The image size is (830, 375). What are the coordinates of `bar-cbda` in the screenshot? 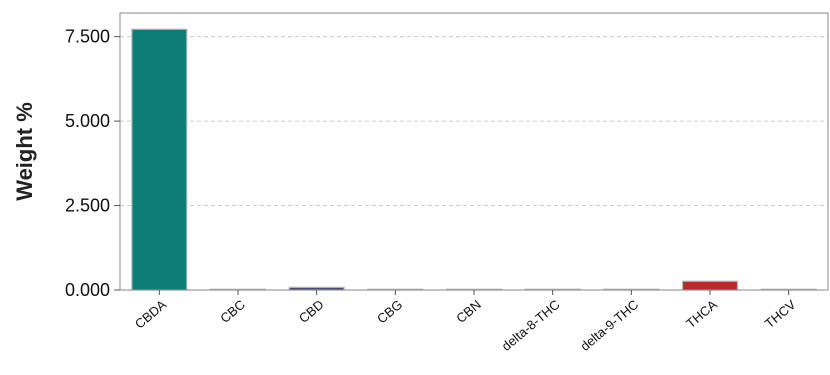 It's located at (159, 159).